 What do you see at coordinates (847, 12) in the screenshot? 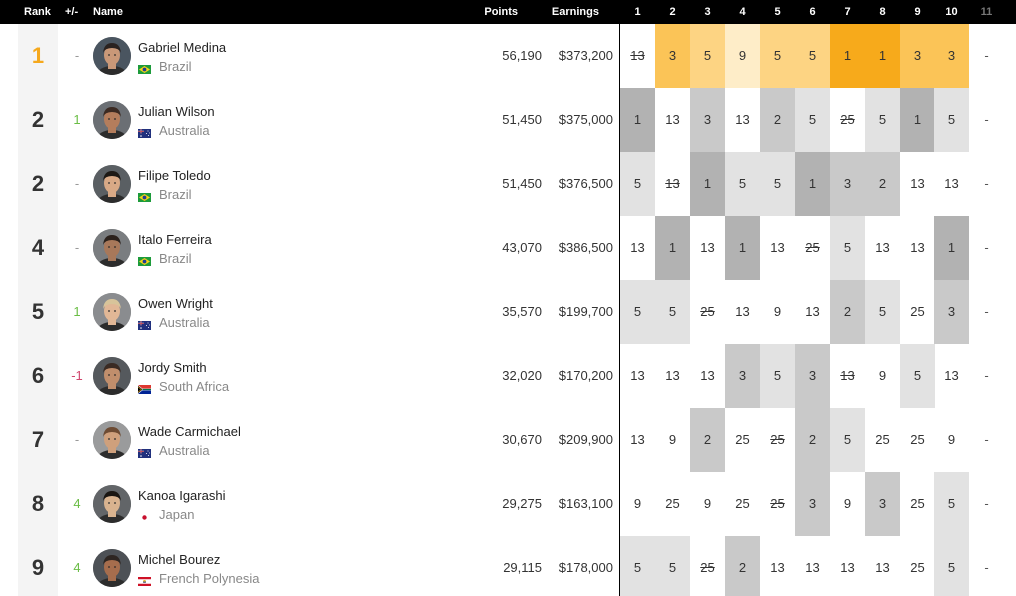
I see `event-header-7: 7` at bounding box center [847, 12].